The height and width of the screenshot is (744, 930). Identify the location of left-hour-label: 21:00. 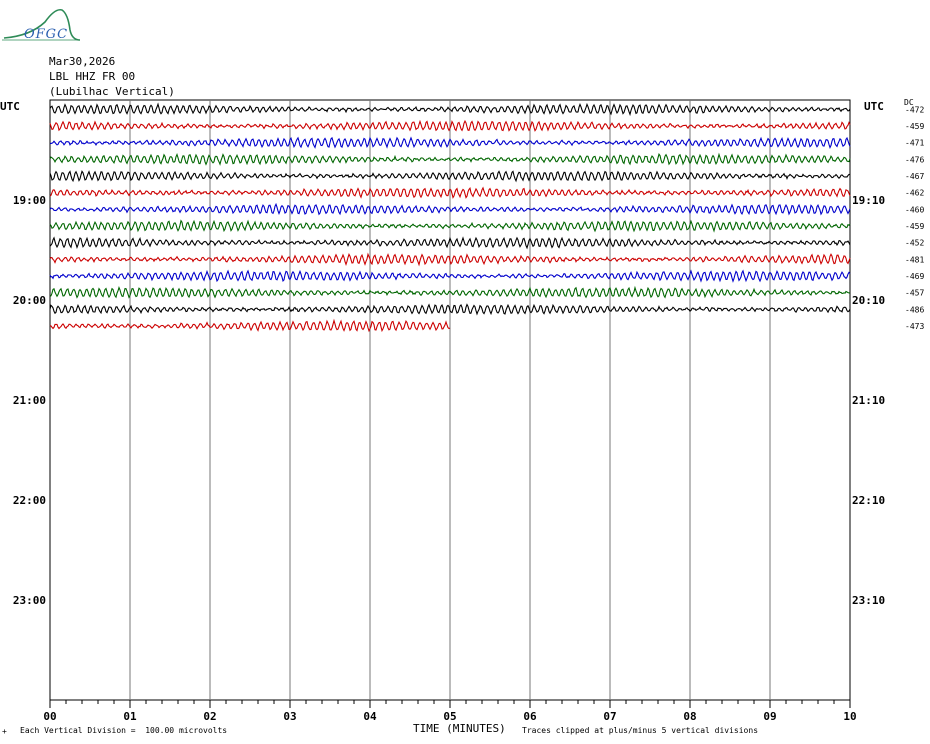
(29, 400).